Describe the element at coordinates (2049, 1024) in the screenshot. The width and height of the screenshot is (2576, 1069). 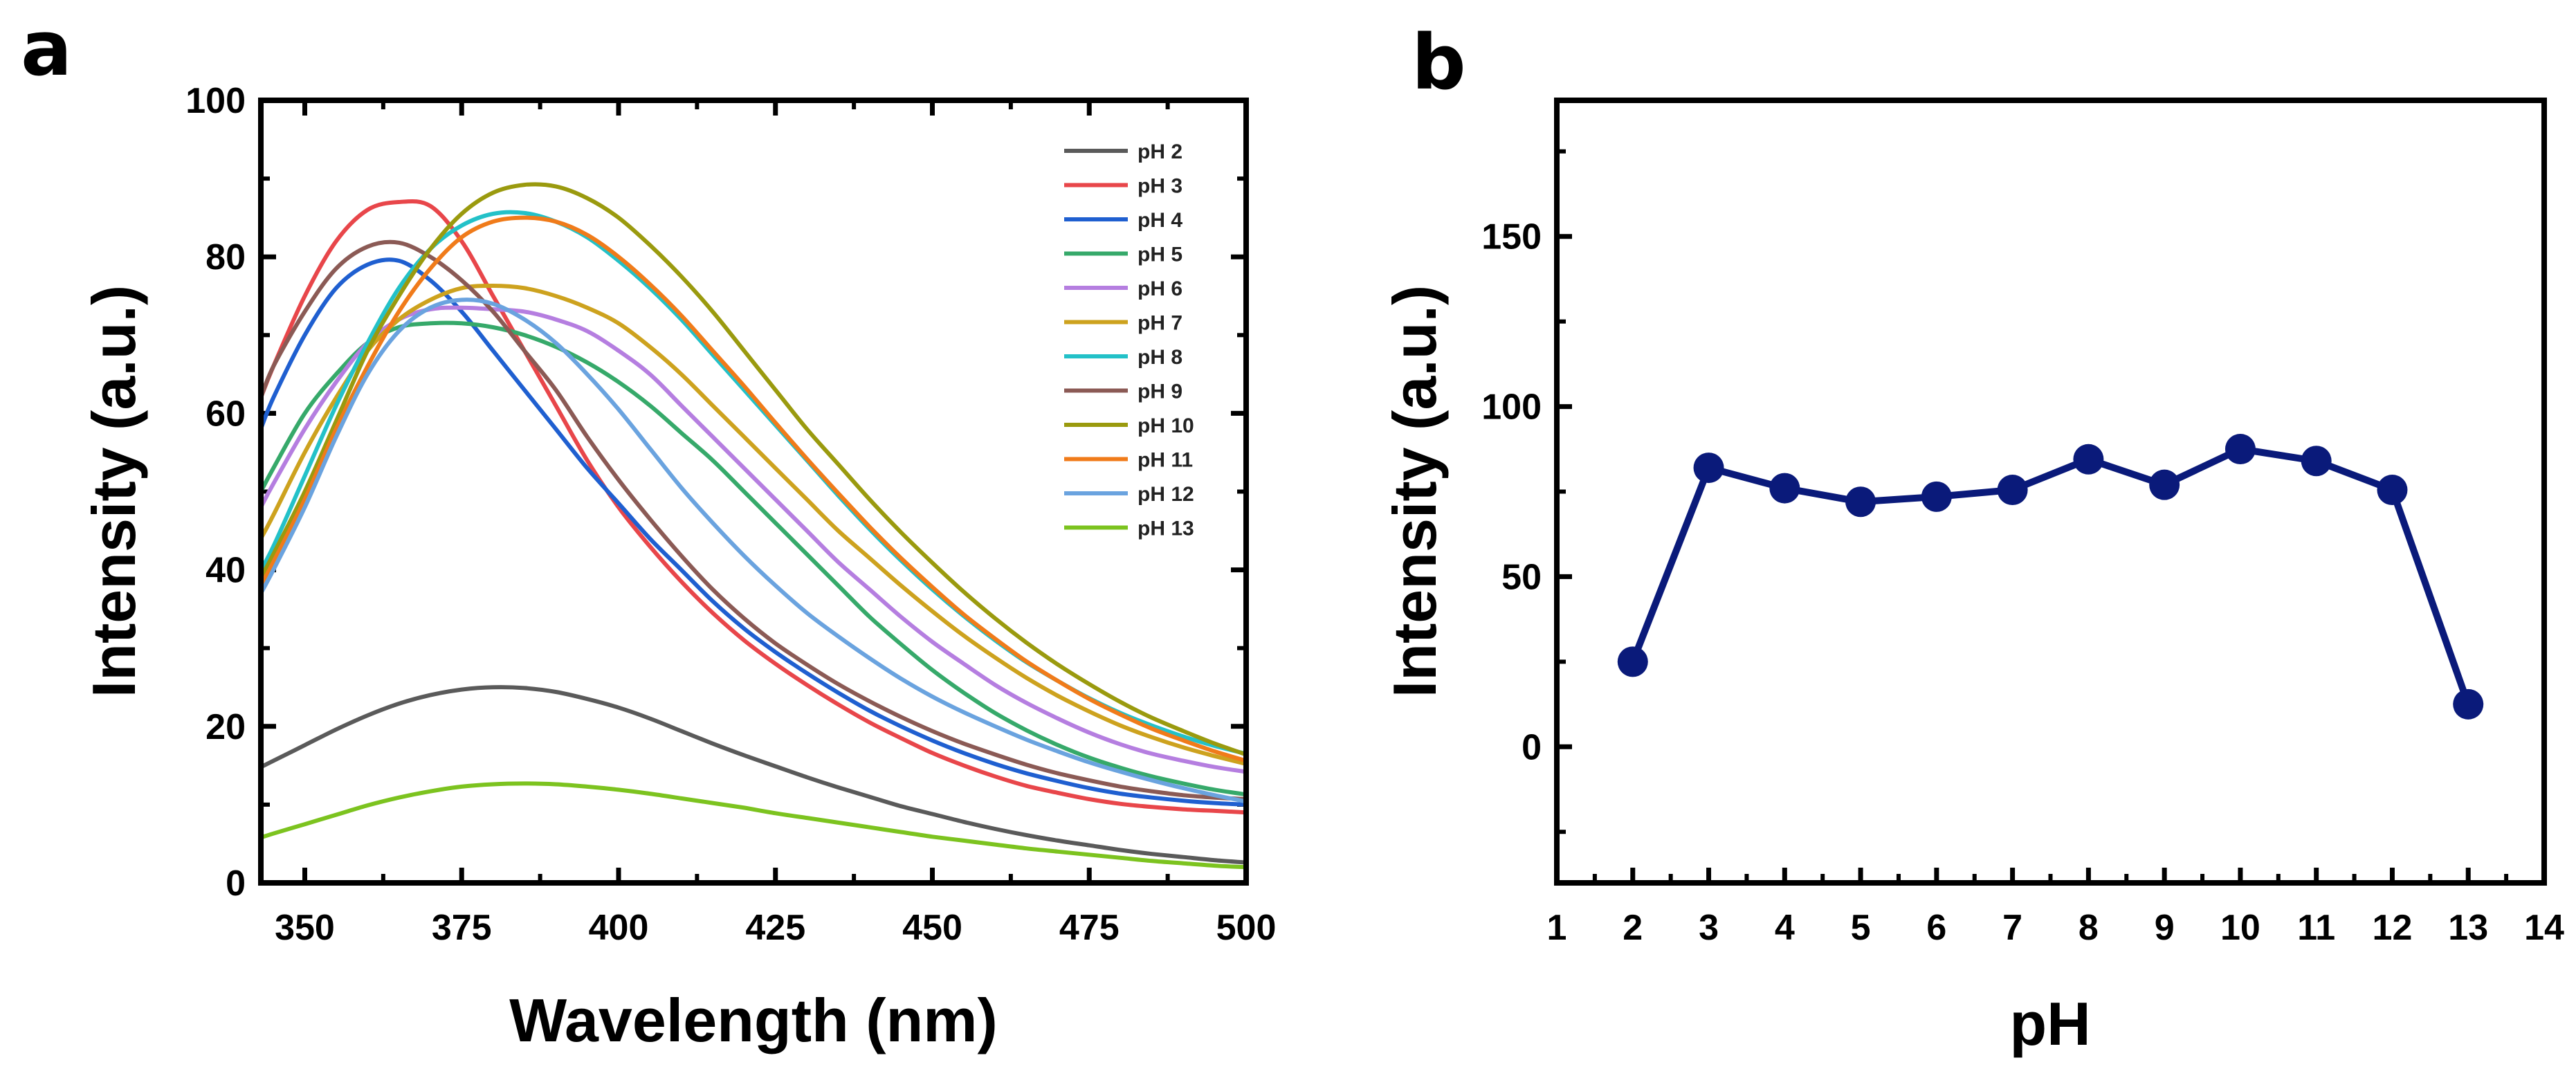
I see `chart-b-x-axis-title: pH` at that location.